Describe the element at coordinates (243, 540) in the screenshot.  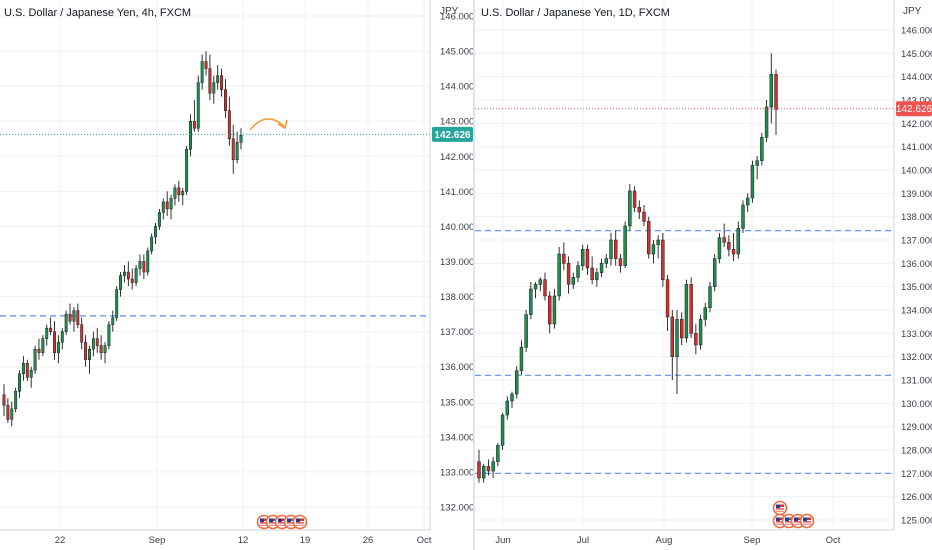
I see `time-axis-left: 22 Sep 12 19 26 Oct` at that location.